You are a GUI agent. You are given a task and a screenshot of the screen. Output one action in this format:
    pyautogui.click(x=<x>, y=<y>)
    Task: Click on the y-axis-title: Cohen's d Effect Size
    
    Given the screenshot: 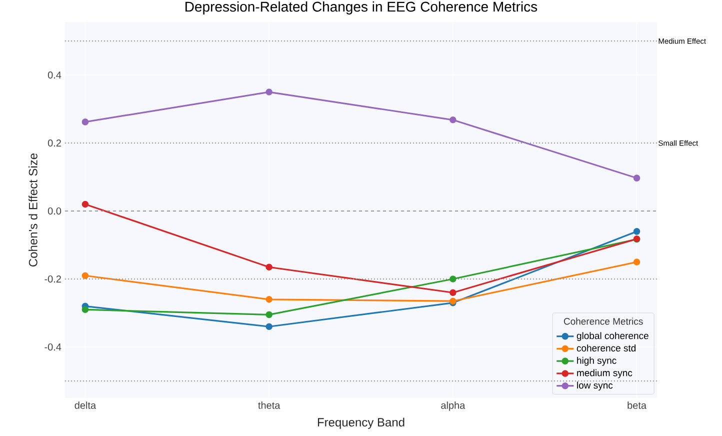 What is the action you would take?
    pyautogui.click(x=33, y=209)
    